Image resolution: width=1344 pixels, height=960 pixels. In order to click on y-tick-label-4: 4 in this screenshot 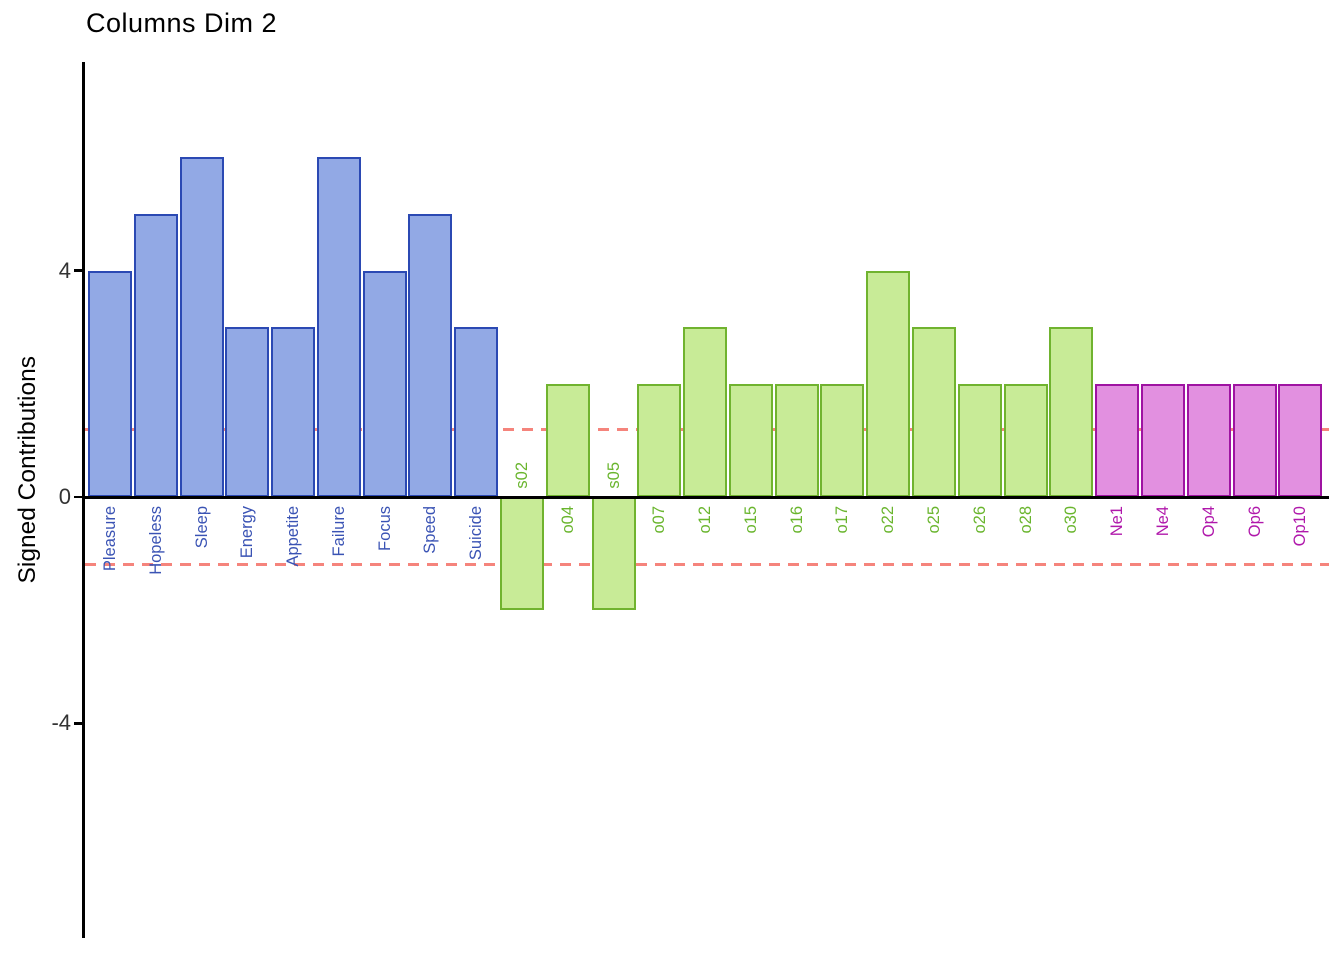, I will do `click(64, 270)`.